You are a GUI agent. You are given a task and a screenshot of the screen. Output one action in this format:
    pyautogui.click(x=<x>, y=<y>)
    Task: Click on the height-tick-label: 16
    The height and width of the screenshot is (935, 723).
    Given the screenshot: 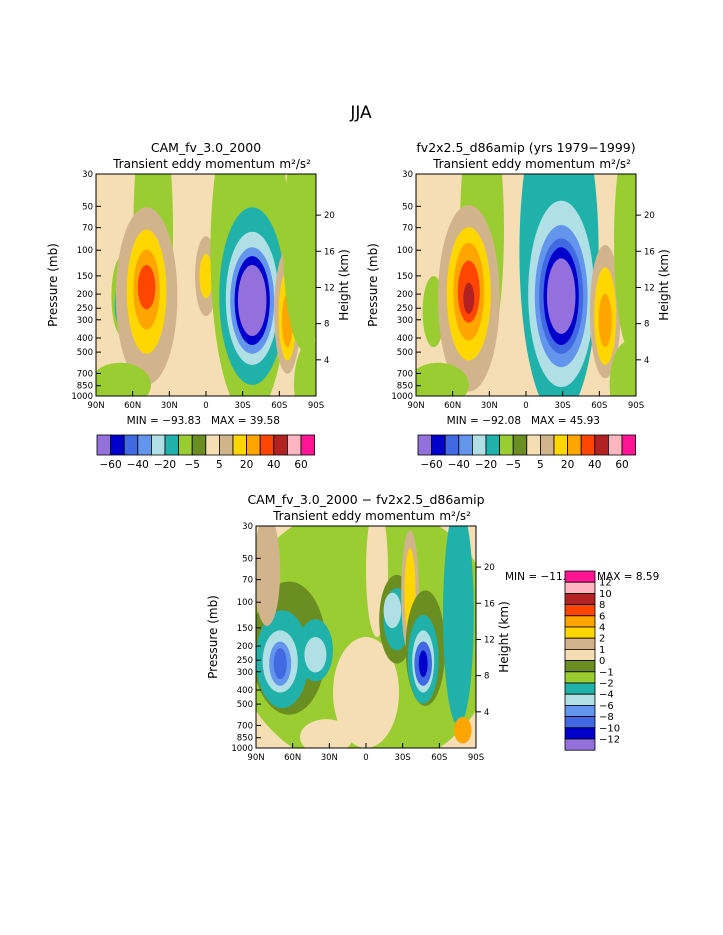 What is the action you would take?
    pyautogui.click(x=329, y=252)
    